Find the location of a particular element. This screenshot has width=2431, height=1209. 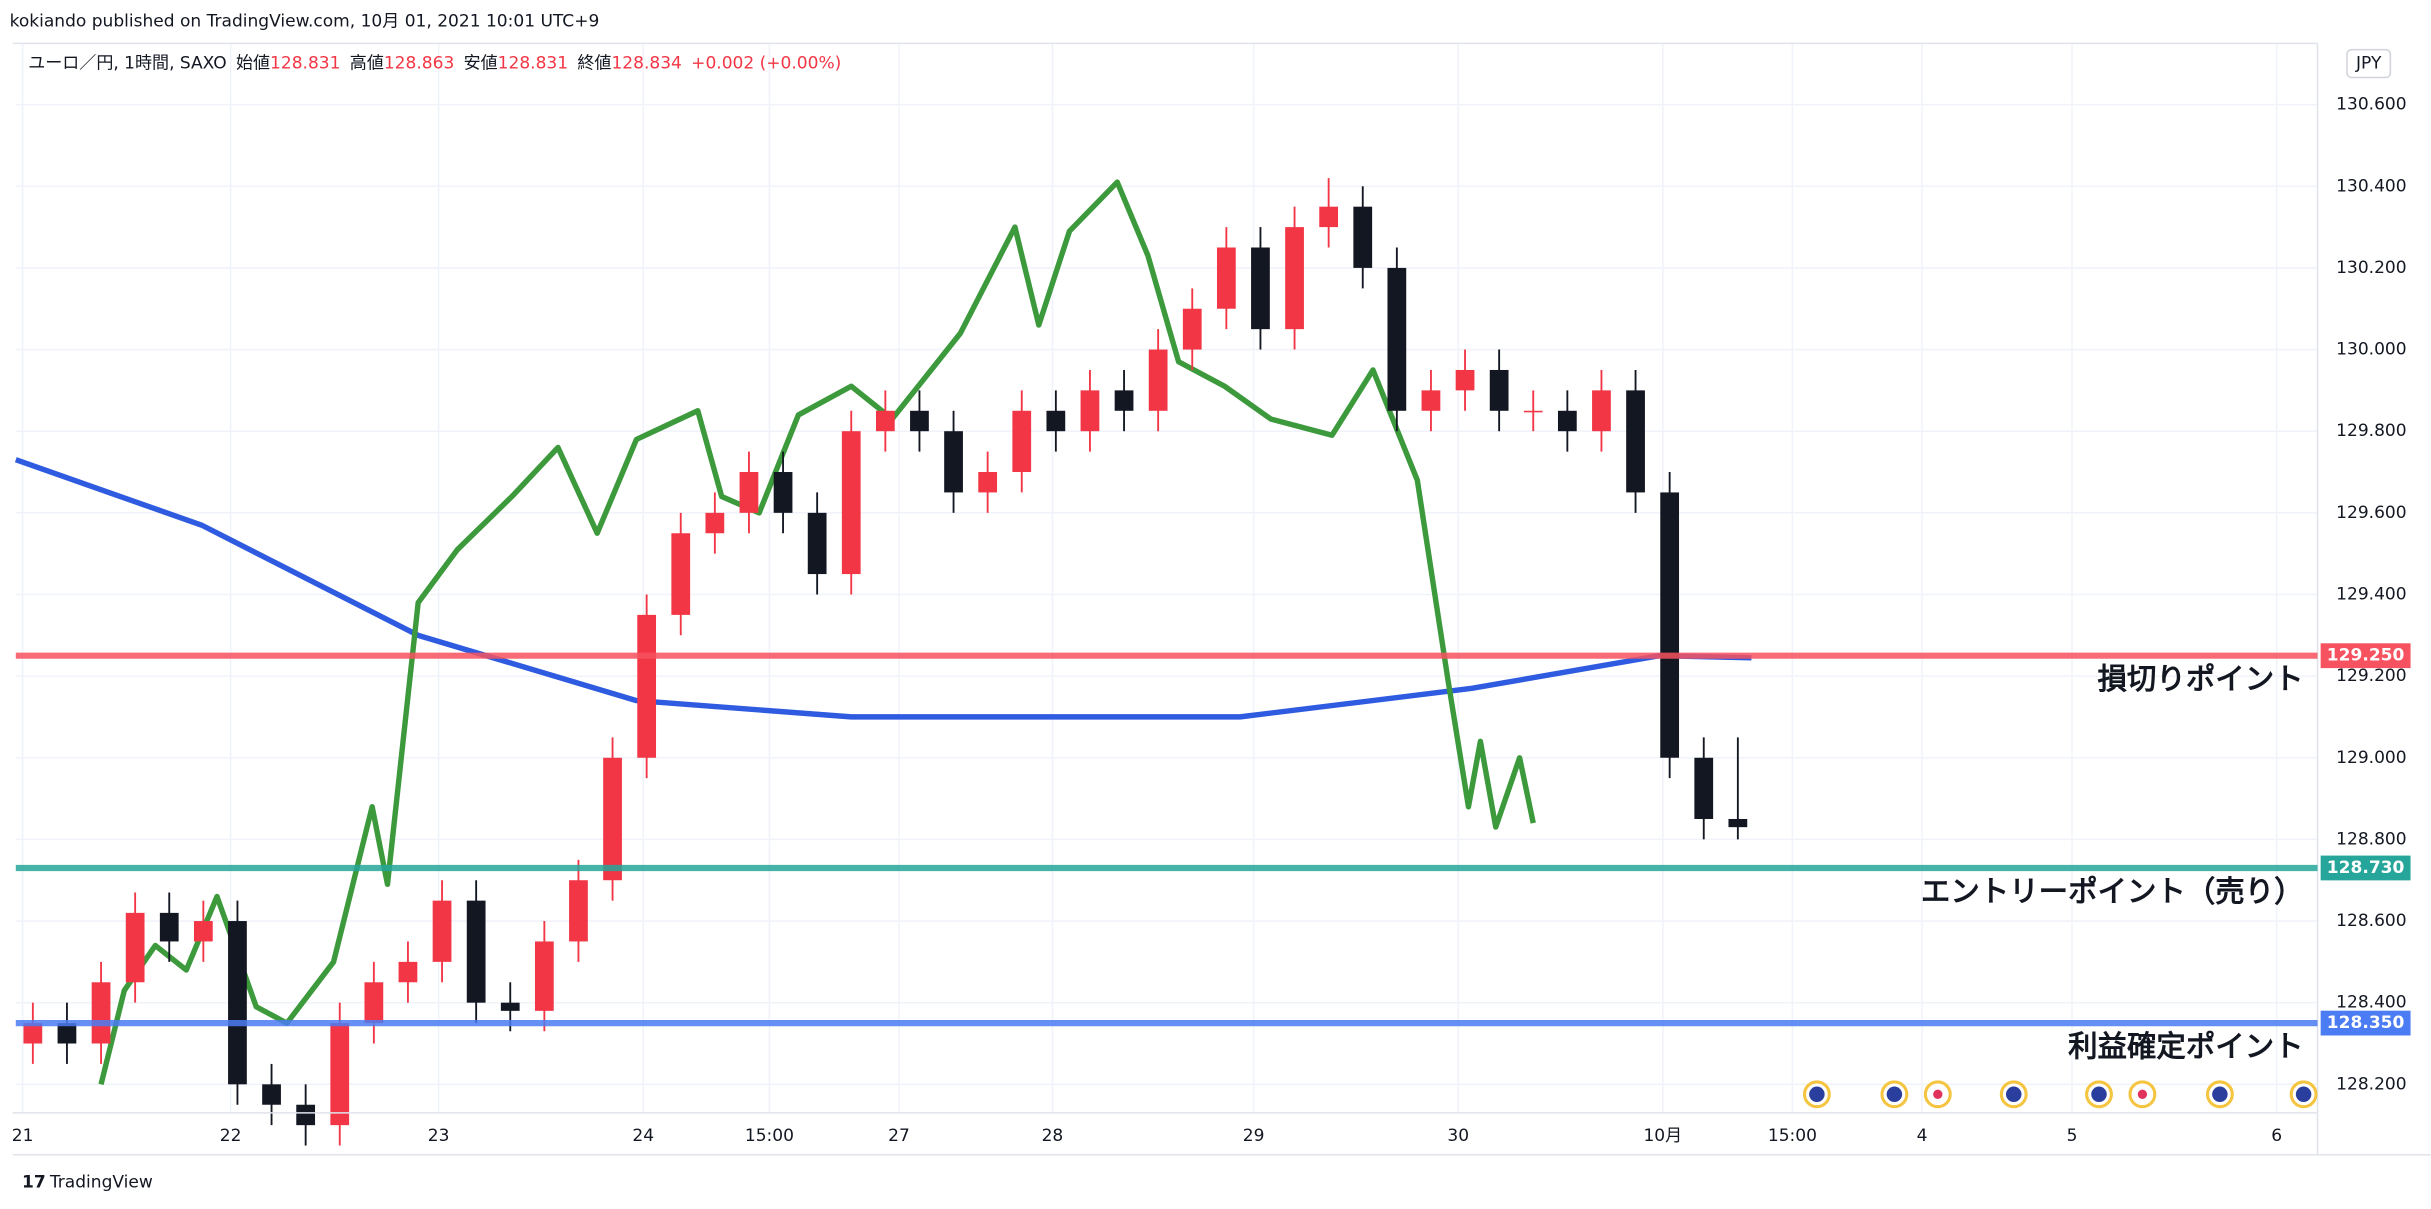

x-tick-label: 27 is located at coordinates (899, 1136).